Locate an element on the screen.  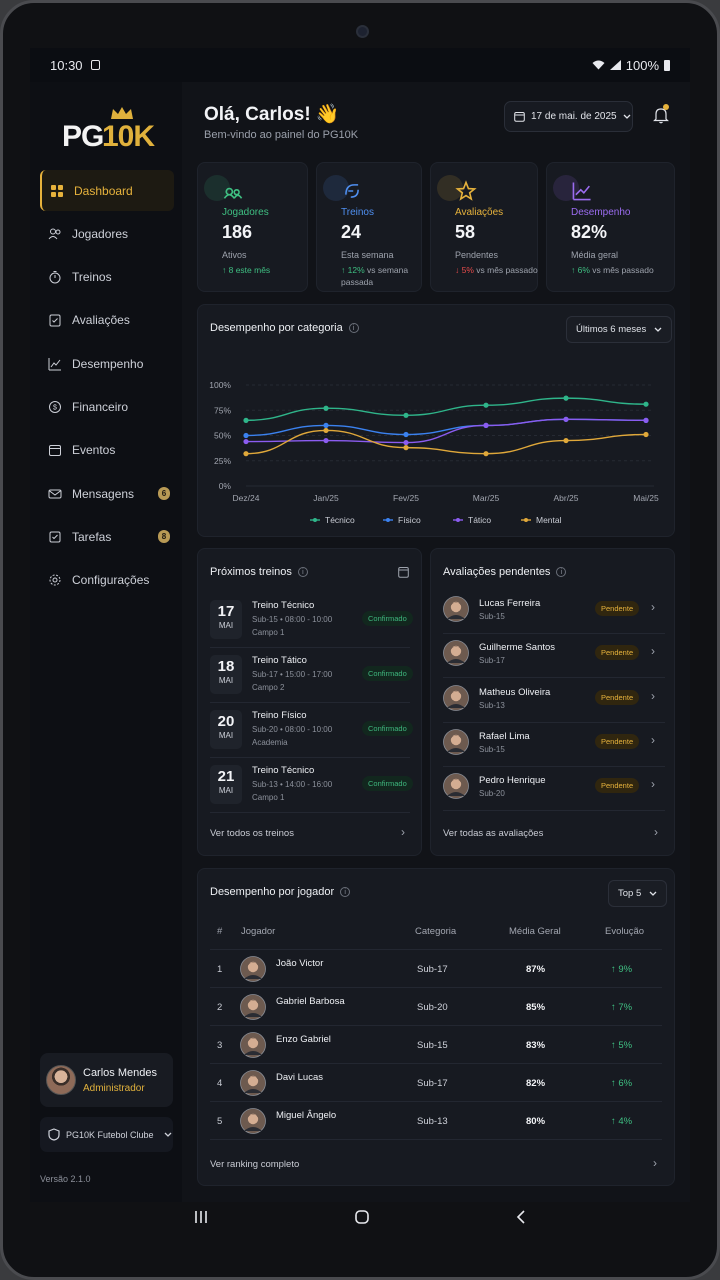
player-average: 87% is located at coordinates (536, 969).